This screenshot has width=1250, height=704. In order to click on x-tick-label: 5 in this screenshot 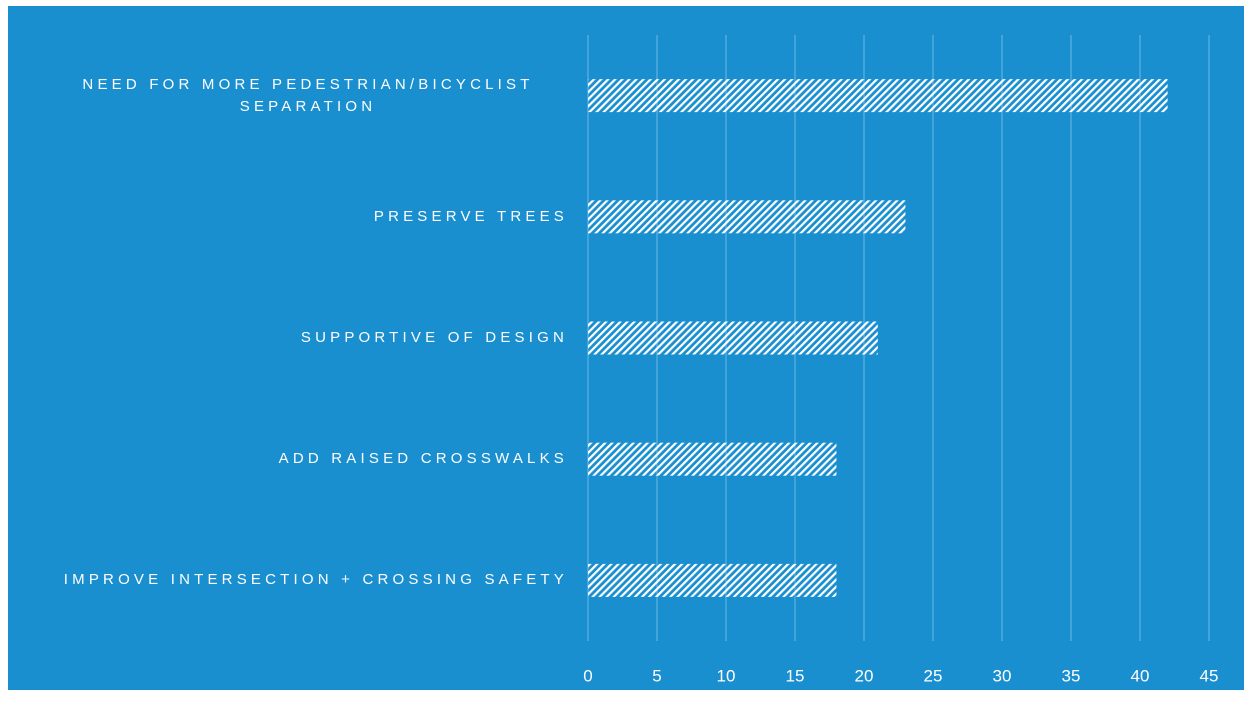, I will do `click(656, 675)`.